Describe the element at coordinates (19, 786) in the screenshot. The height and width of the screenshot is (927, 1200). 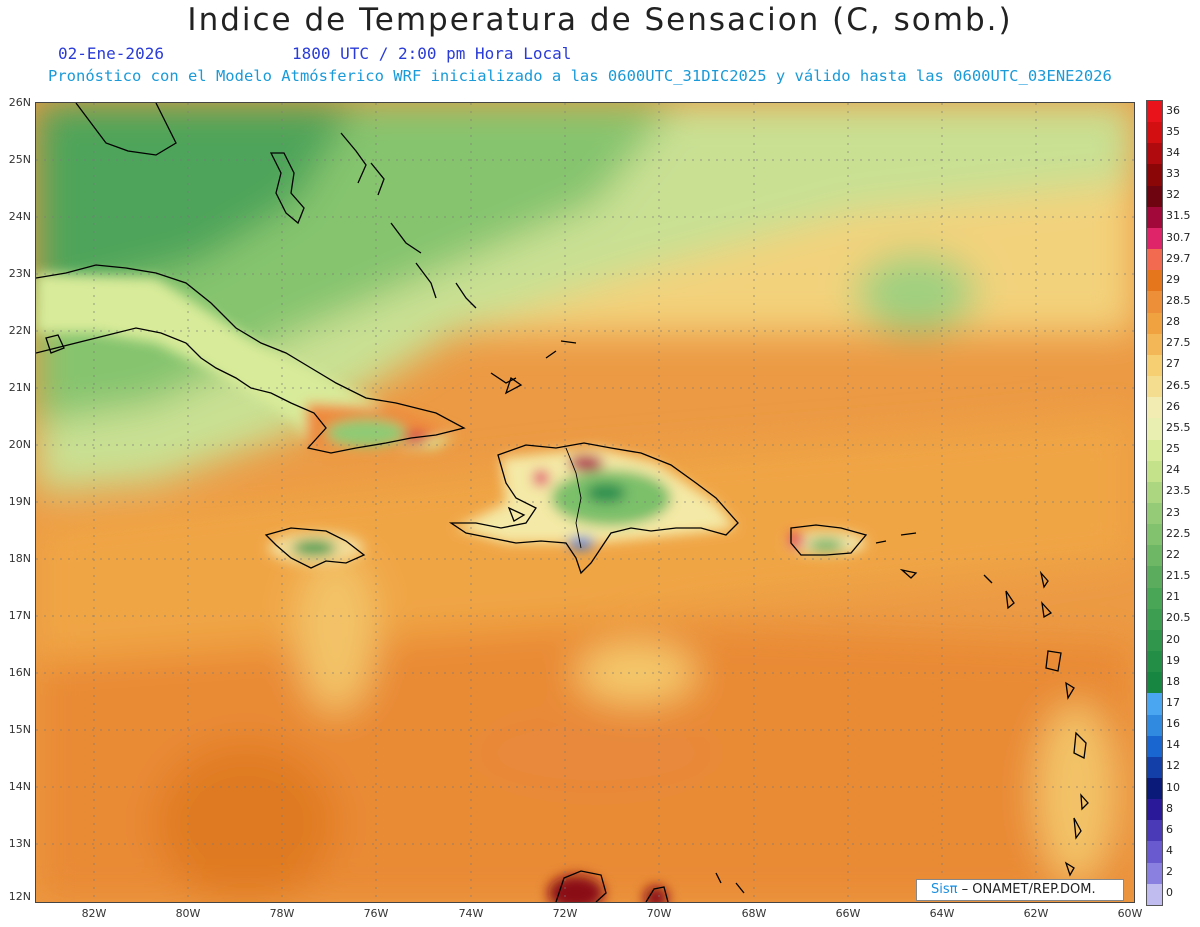
I see `lat-label: 14N` at that location.